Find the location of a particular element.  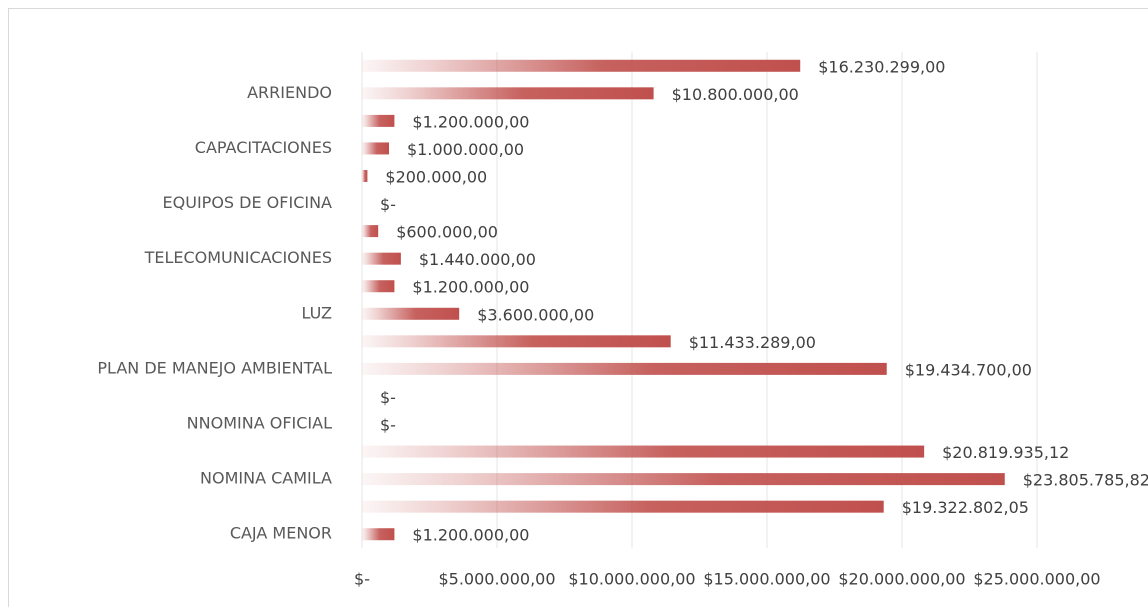

y-tick-label: CAPACITACIONES is located at coordinates (263, 147).